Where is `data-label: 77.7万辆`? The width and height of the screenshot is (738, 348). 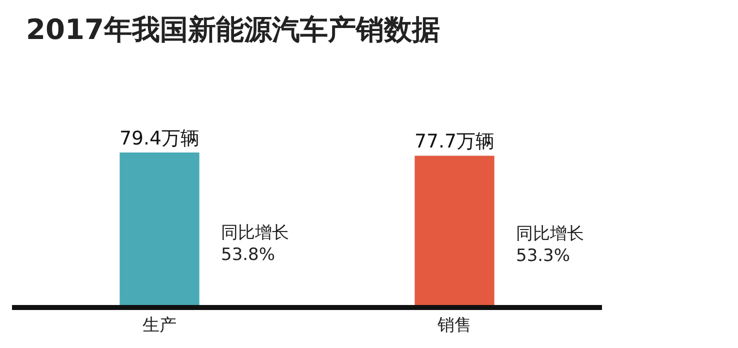 data-label: 77.7万辆 is located at coordinates (454, 142).